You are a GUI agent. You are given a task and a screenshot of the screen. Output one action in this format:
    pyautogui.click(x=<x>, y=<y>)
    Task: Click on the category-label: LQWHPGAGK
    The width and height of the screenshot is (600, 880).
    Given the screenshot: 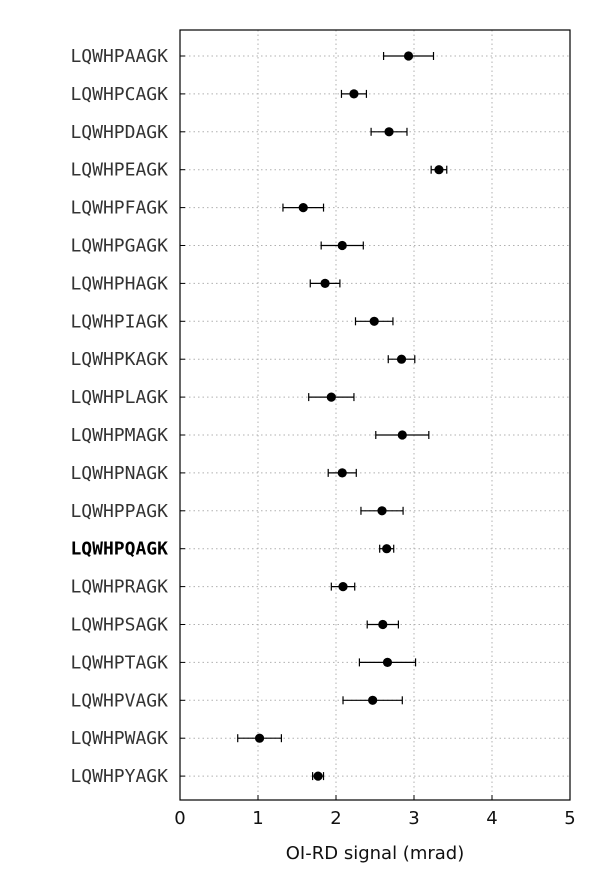 What is the action you would take?
    pyautogui.click(x=119, y=246)
    